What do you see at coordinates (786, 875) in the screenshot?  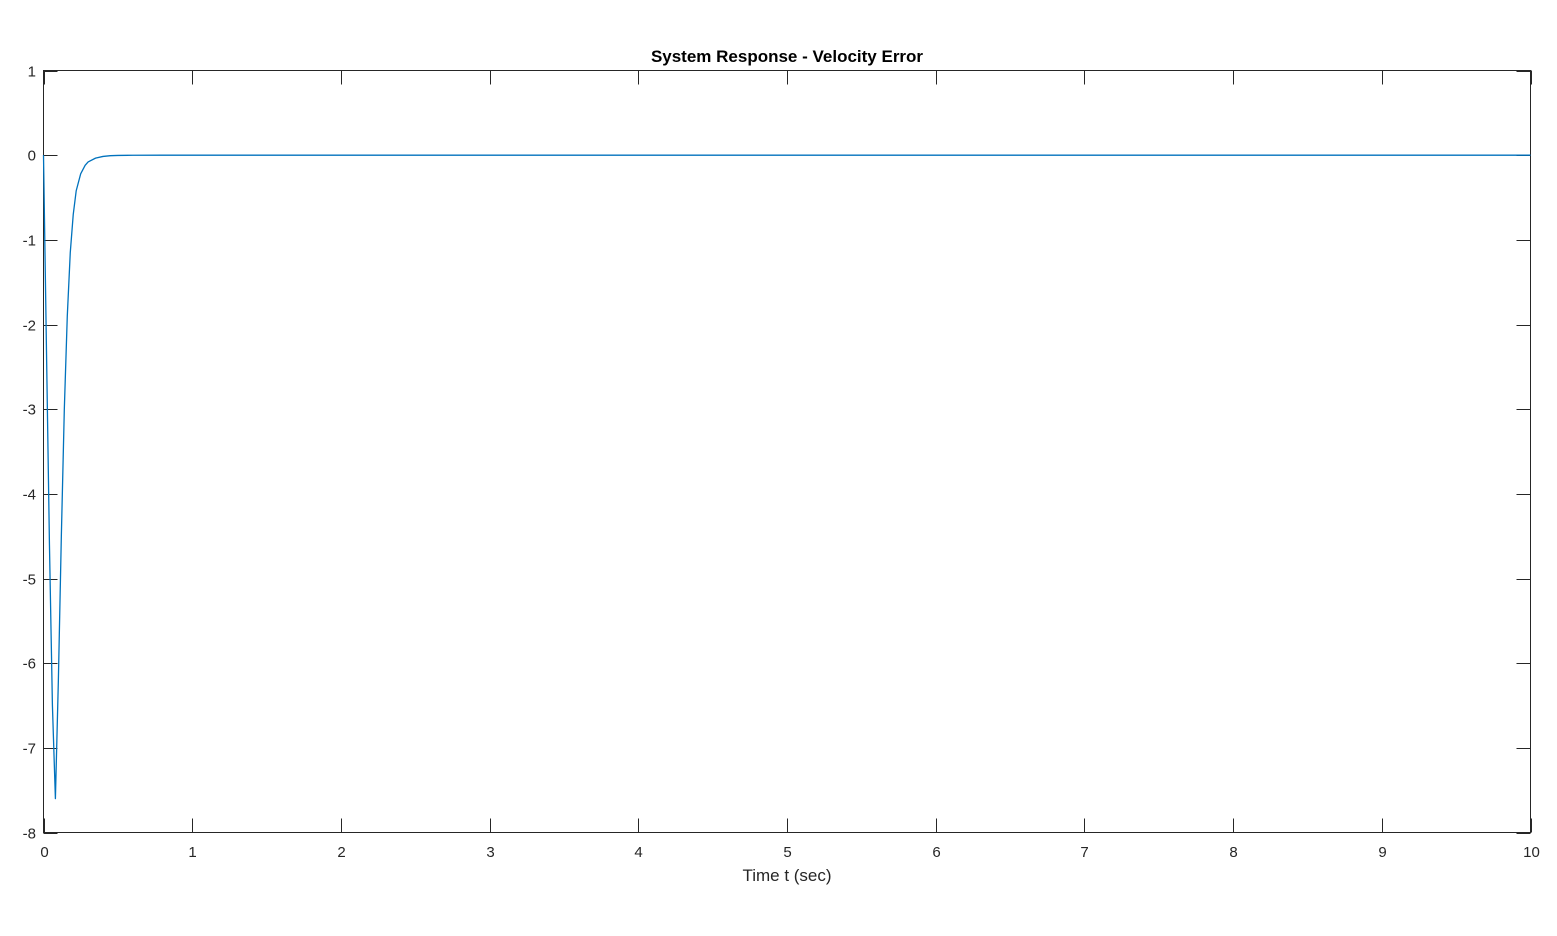 I see `x-axis-label: Time t (sec)` at bounding box center [786, 875].